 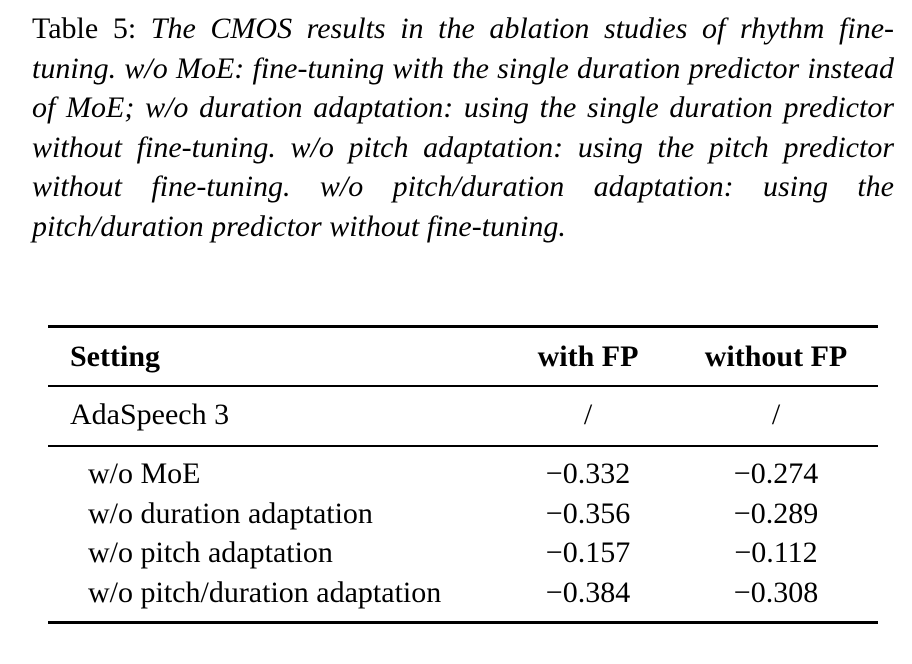 I want to click on baseline-setting: AdaSpeech 3, so click(x=150, y=414).